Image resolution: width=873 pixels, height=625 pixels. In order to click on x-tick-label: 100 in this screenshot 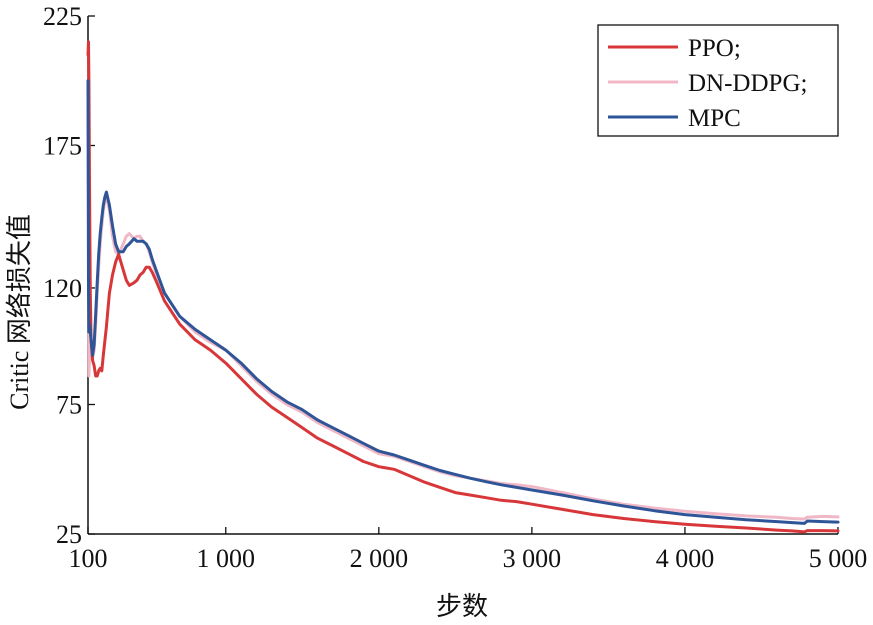, I will do `click(88, 558)`.